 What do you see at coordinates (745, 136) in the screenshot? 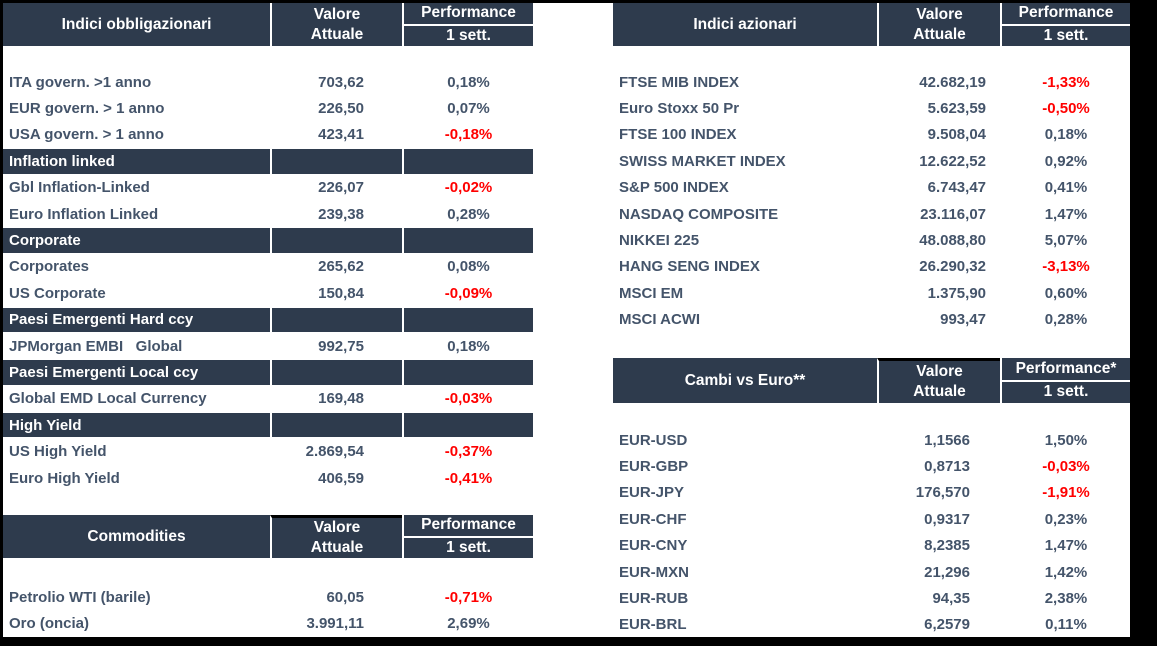
I see `row-label: FTSE 100 INDEX` at bounding box center [745, 136].